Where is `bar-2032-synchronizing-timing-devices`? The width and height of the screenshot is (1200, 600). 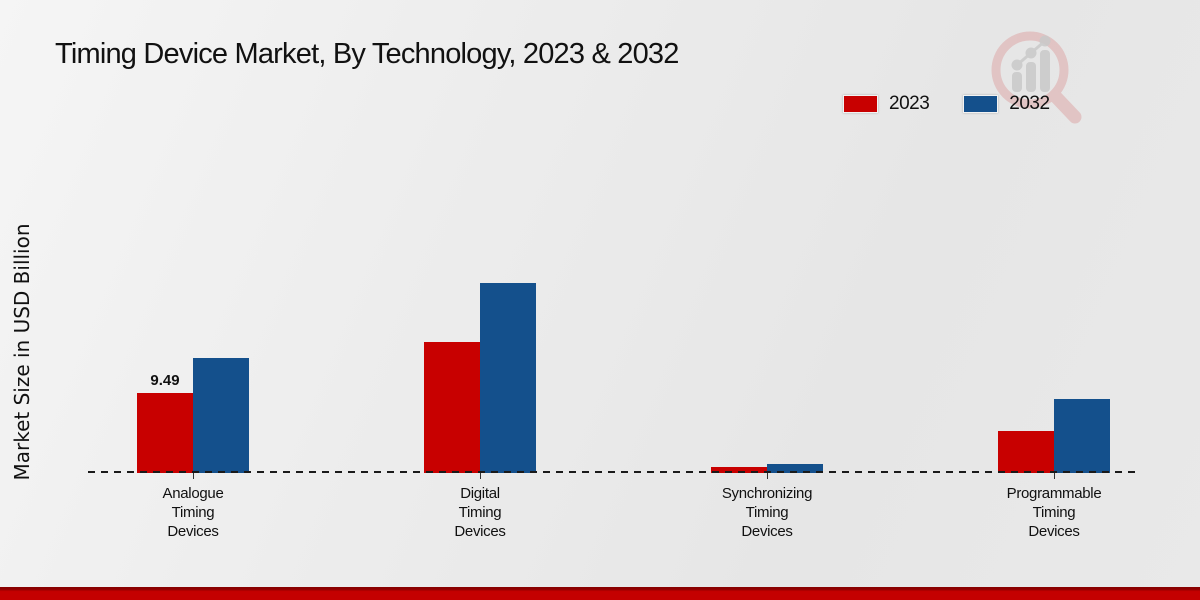
bar-2032-synchronizing-timing-devices is located at coordinates (795, 468).